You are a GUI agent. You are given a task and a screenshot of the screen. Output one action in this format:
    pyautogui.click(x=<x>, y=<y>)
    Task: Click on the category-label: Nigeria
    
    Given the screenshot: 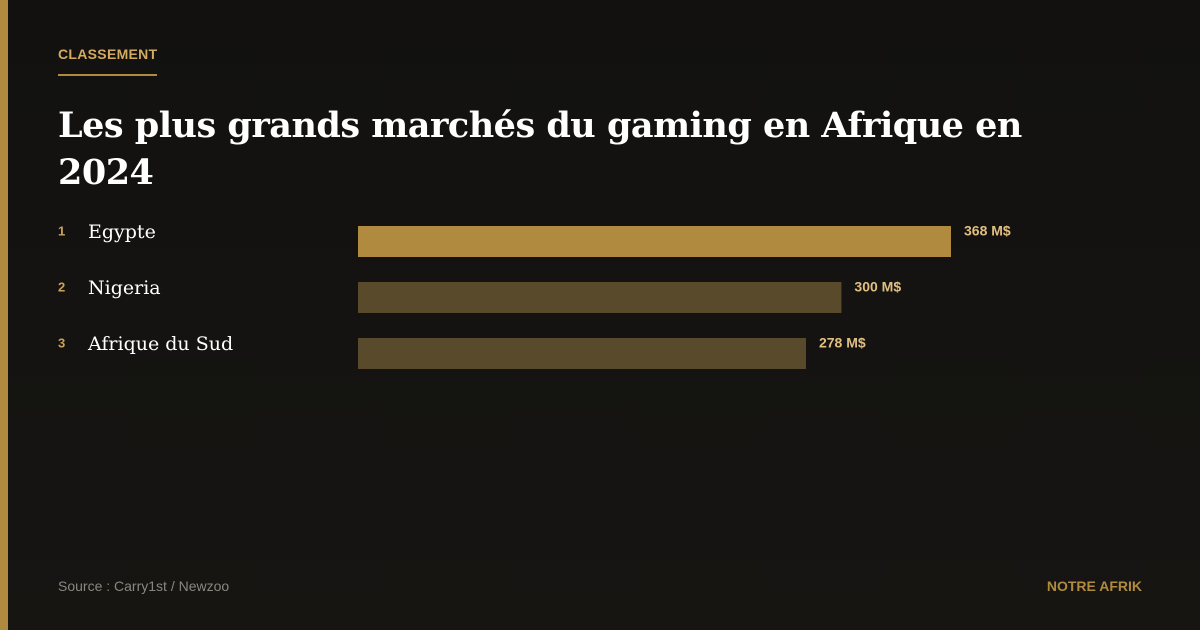 What is the action you would take?
    pyautogui.click(x=124, y=288)
    